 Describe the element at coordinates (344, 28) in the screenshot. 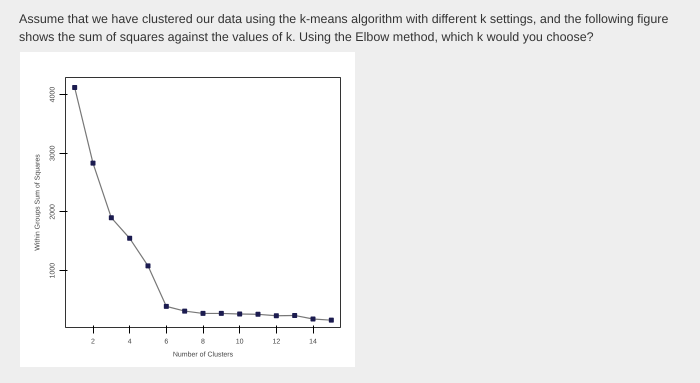

I see `chart-title: Assume that we have clustered our data using the k-means algorithm with different k settings, and the following figure shows the sum of squares against the values of k. Using the Elbow method, which k would you choose?` at that location.